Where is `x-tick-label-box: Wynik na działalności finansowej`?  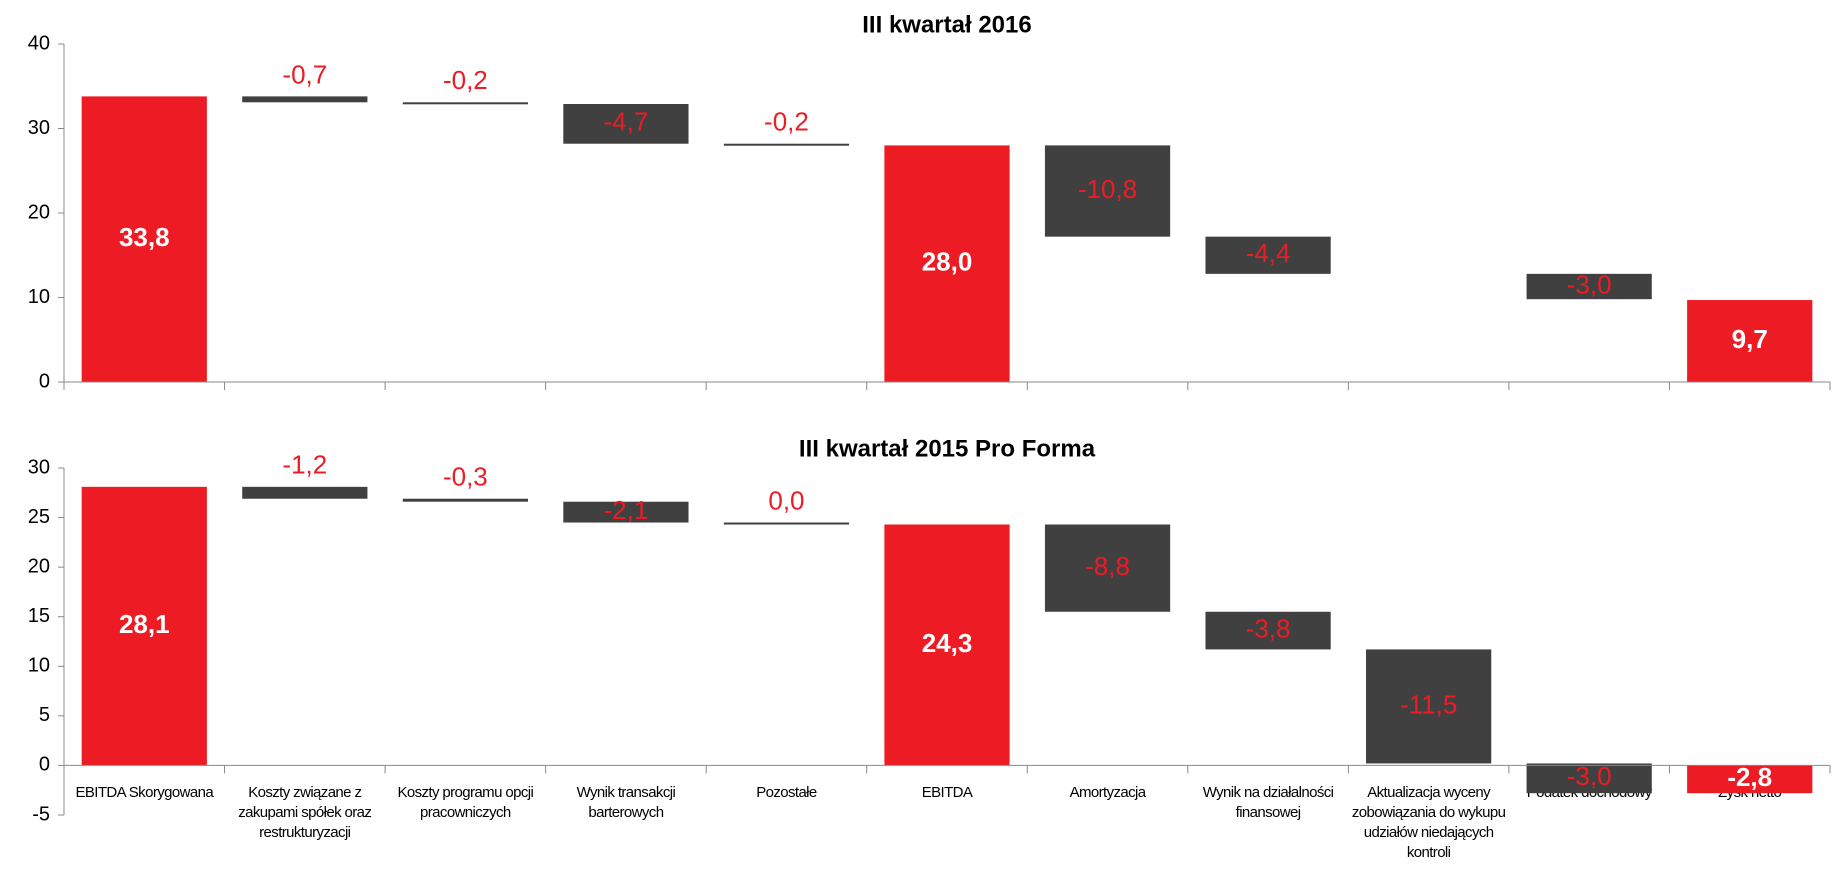
x-tick-label-box: Wynik na działalności finansowej is located at coordinates (1268, 803).